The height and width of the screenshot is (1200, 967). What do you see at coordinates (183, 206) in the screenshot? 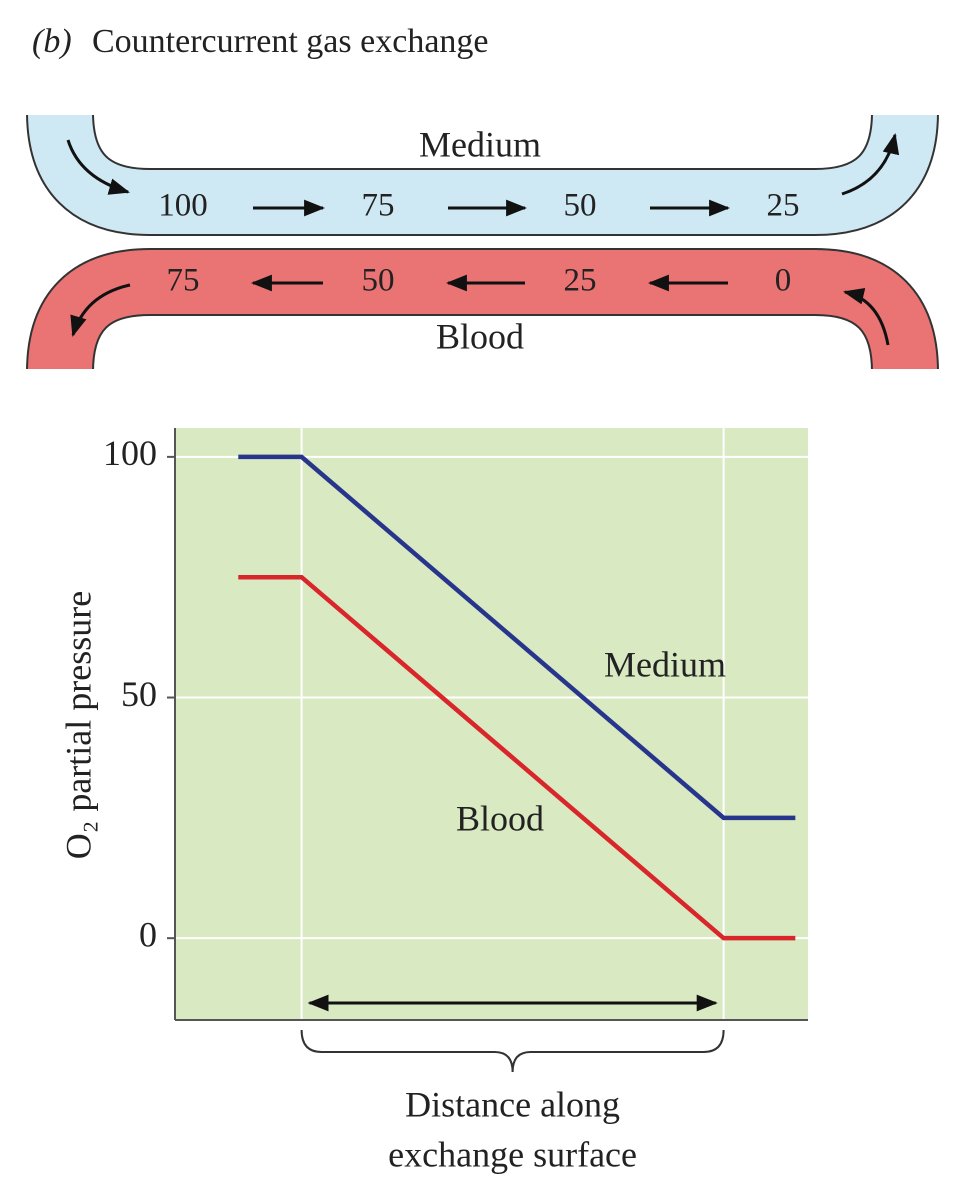
I see `medium-value: 100` at bounding box center [183, 206].